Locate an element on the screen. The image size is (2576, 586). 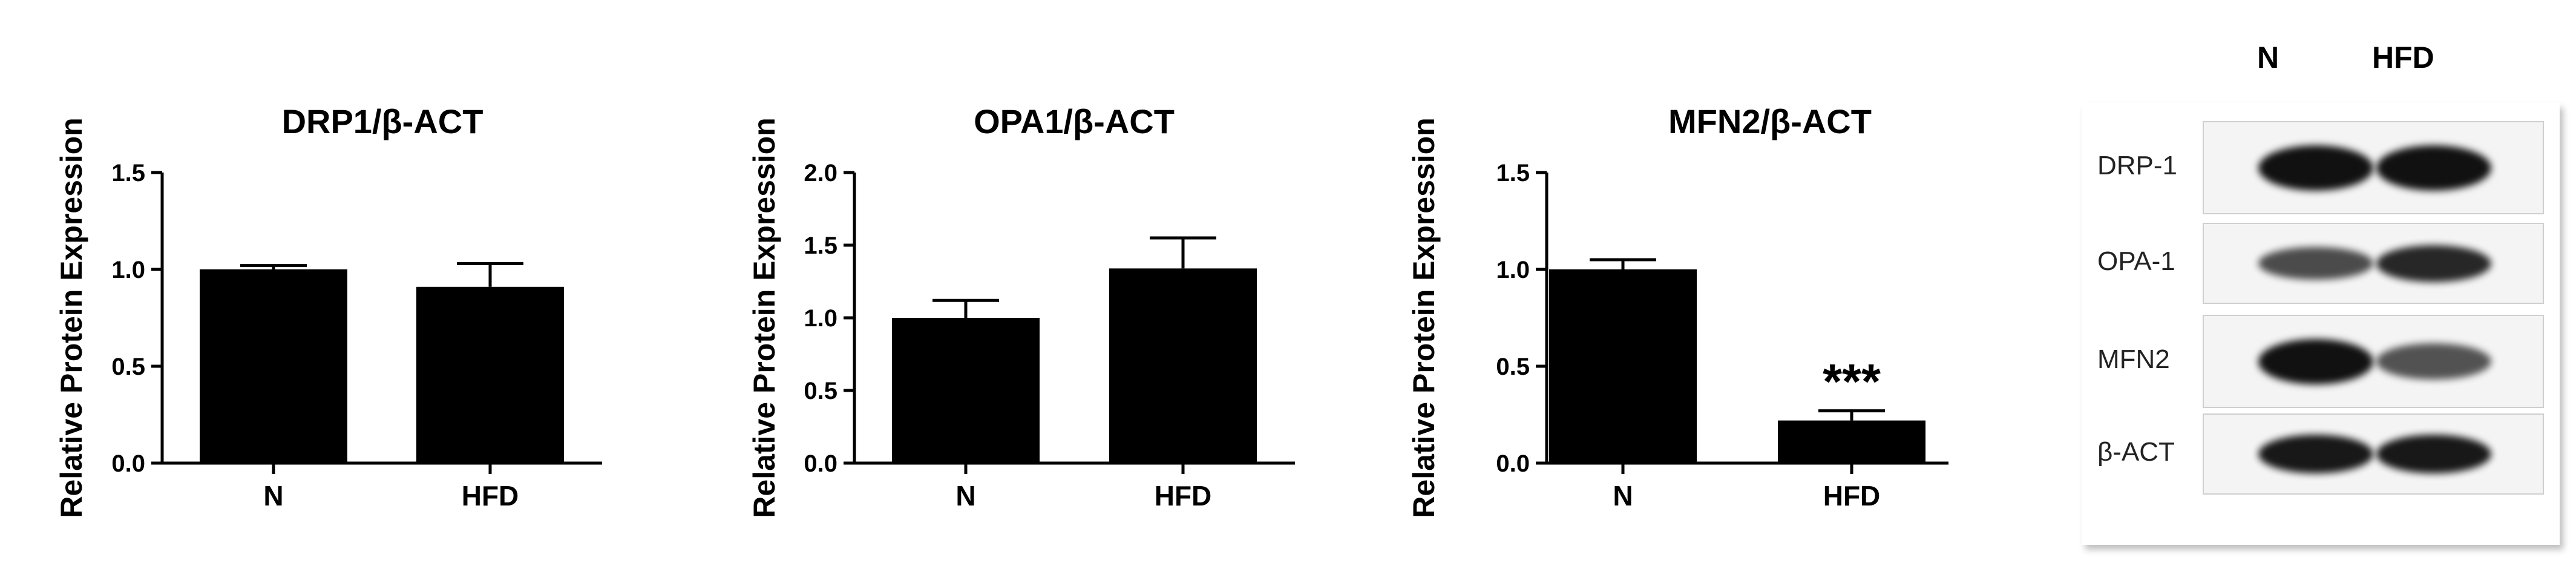
y-tick-label: 2.0 is located at coordinates (820, 173).